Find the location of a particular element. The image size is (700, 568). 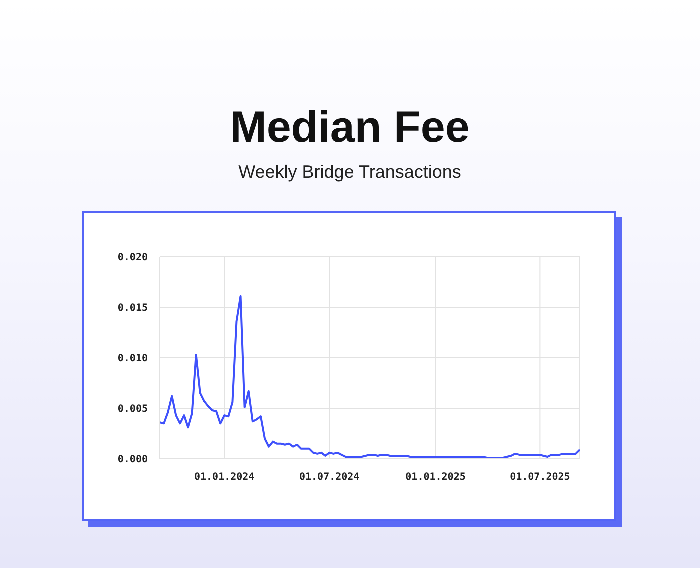

x-tick-label: 01.07.2025 is located at coordinates (540, 478).